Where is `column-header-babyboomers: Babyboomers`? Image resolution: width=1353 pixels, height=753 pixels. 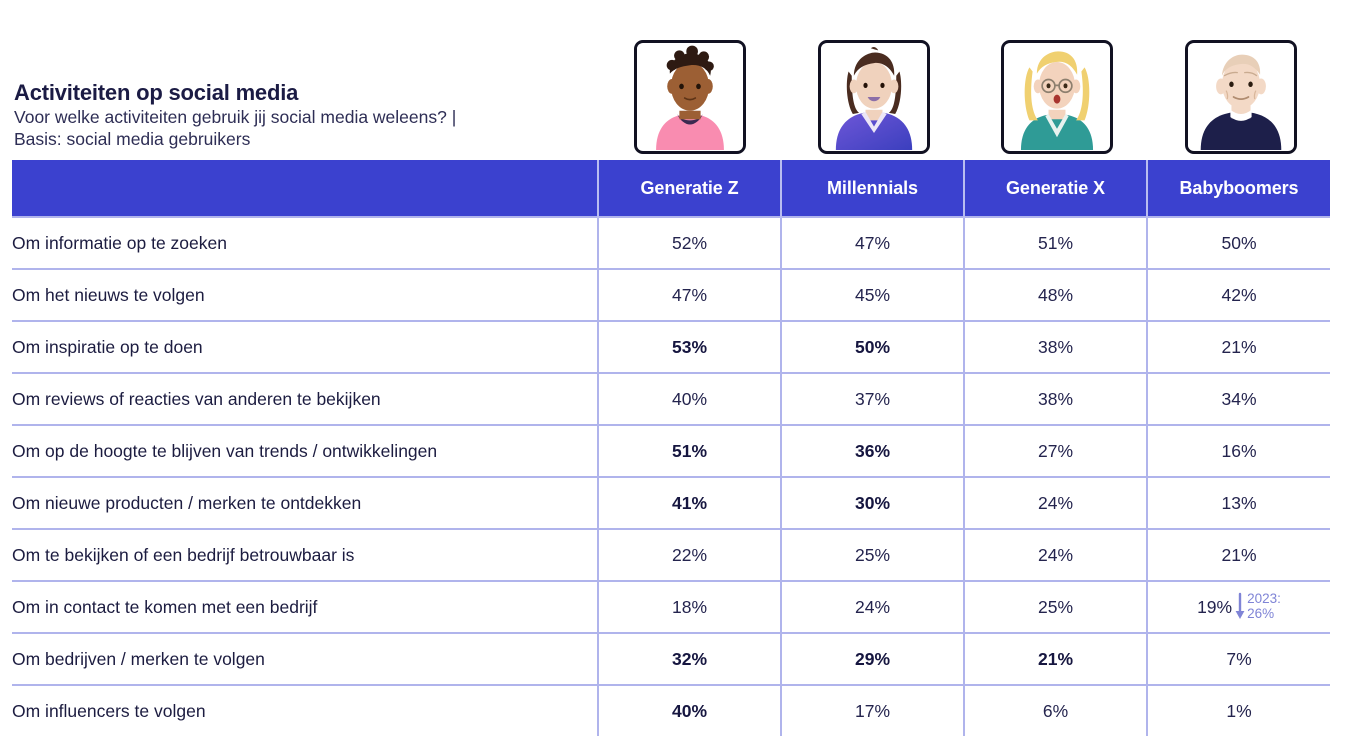 column-header-babyboomers: Babyboomers is located at coordinates (1238, 188).